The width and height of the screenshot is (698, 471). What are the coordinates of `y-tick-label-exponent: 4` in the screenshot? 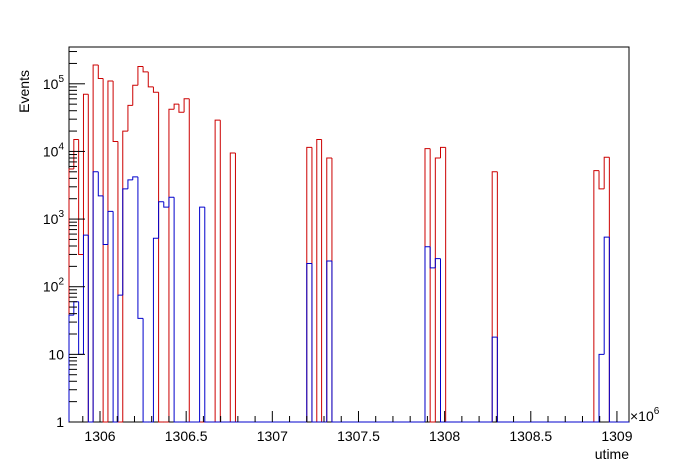 It's located at (61, 146).